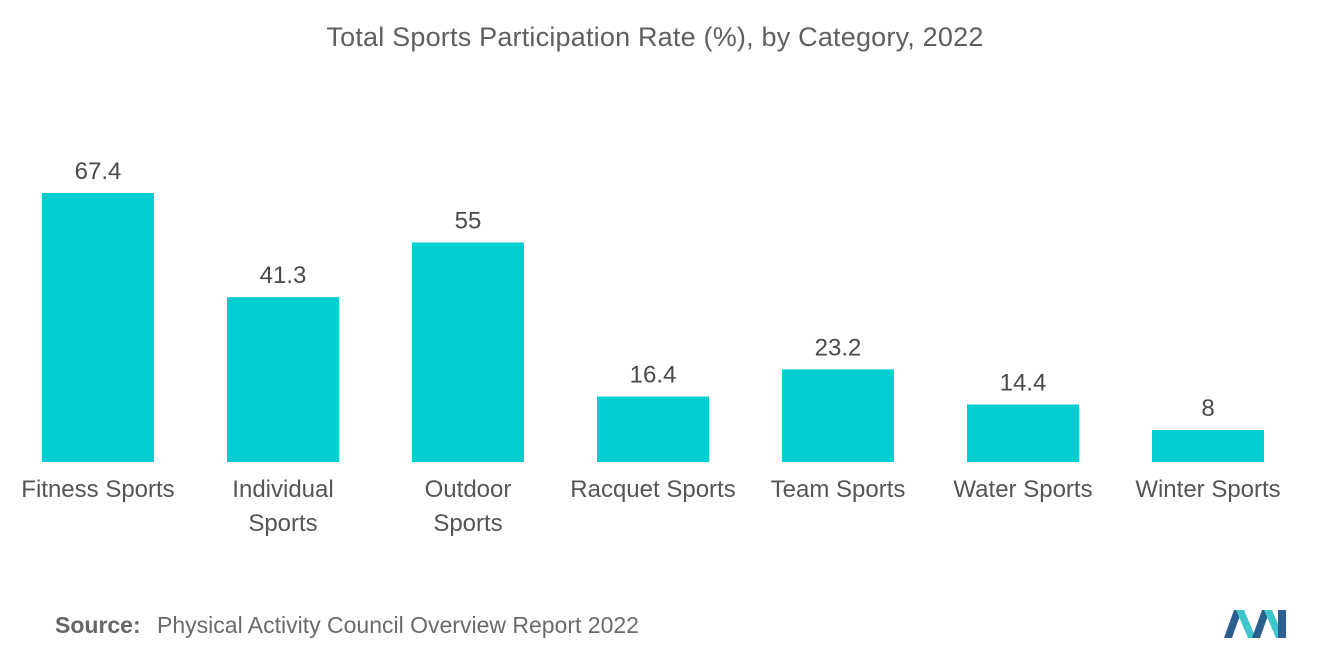 The width and height of the screenshot is (1320, 665). I want to click on value-label-4: 23.2, so click(838, 347).